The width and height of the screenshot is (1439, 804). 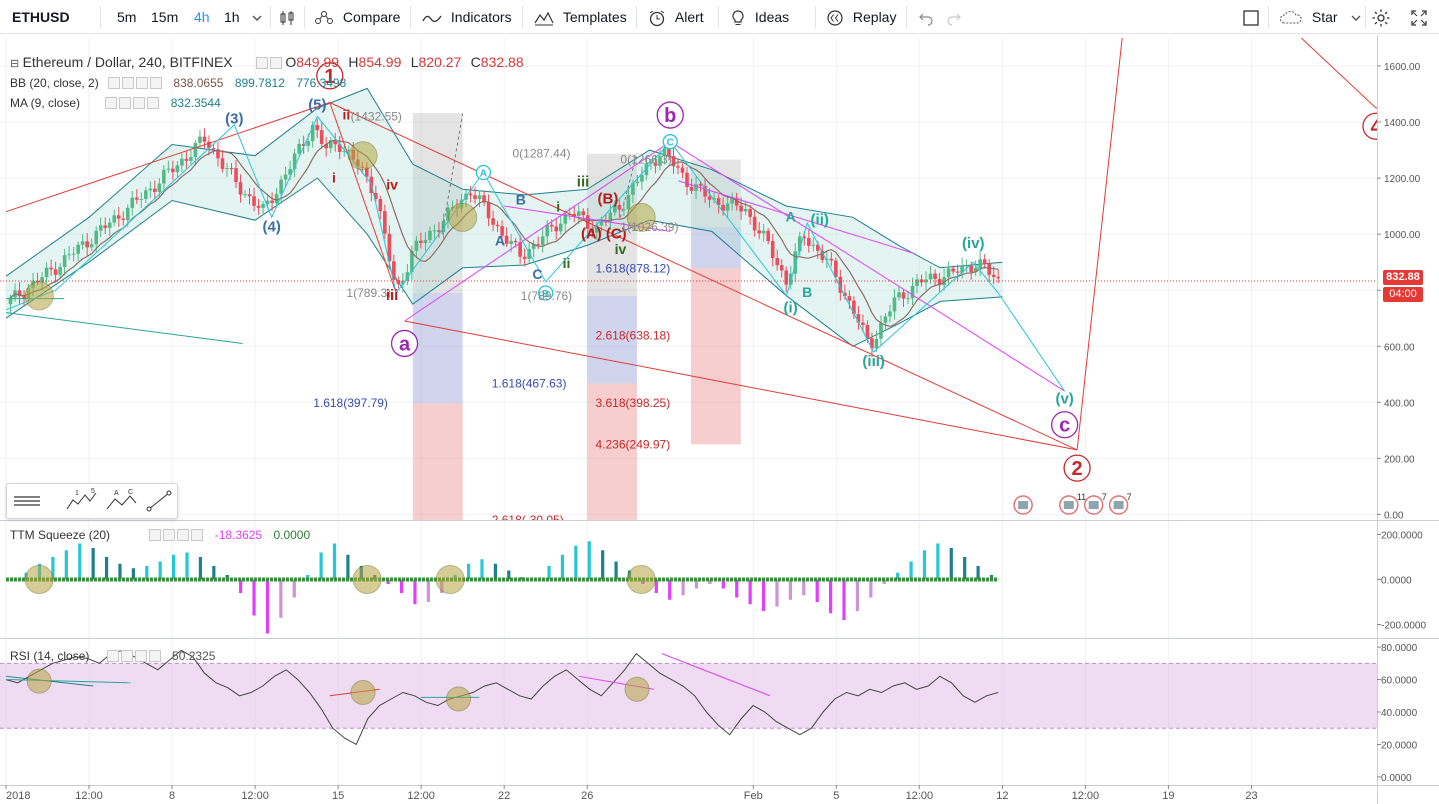 What do you see at coordinates (594, 17) in the screenshot?
I see `templates-label: Templates` at bounding box center [594, 17].